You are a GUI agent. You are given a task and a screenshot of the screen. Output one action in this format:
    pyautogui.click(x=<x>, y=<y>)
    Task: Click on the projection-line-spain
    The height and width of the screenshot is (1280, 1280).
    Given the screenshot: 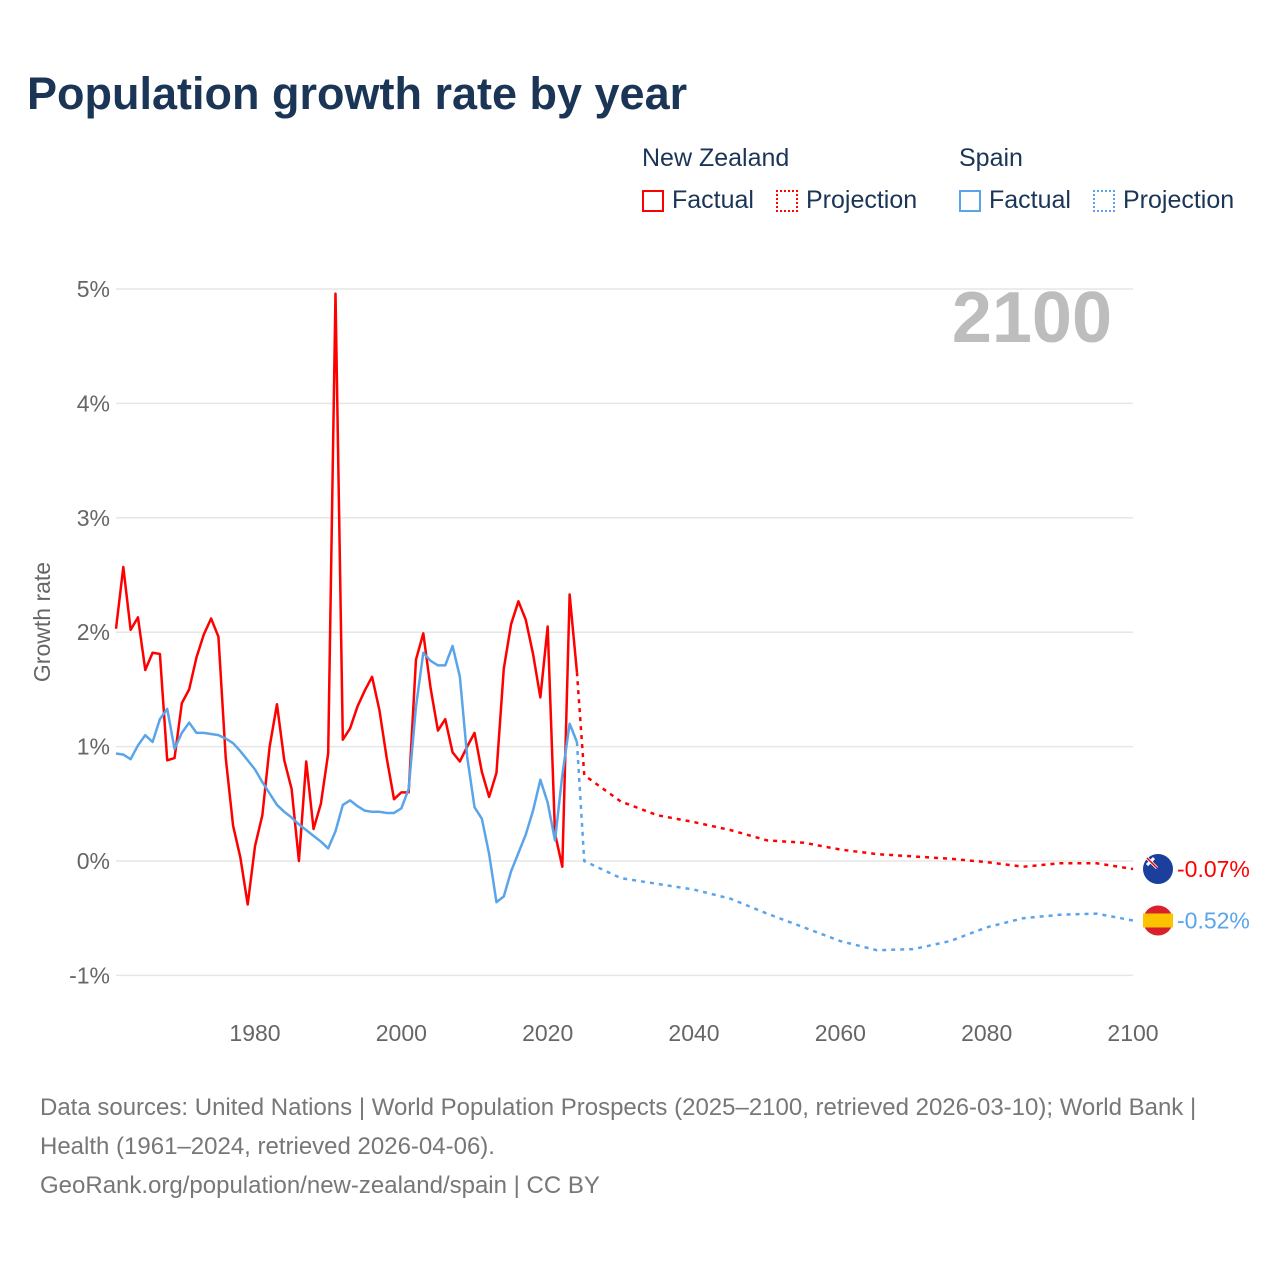 What is the action you would take?
    pyautogui.click(x=854, y=846)
    